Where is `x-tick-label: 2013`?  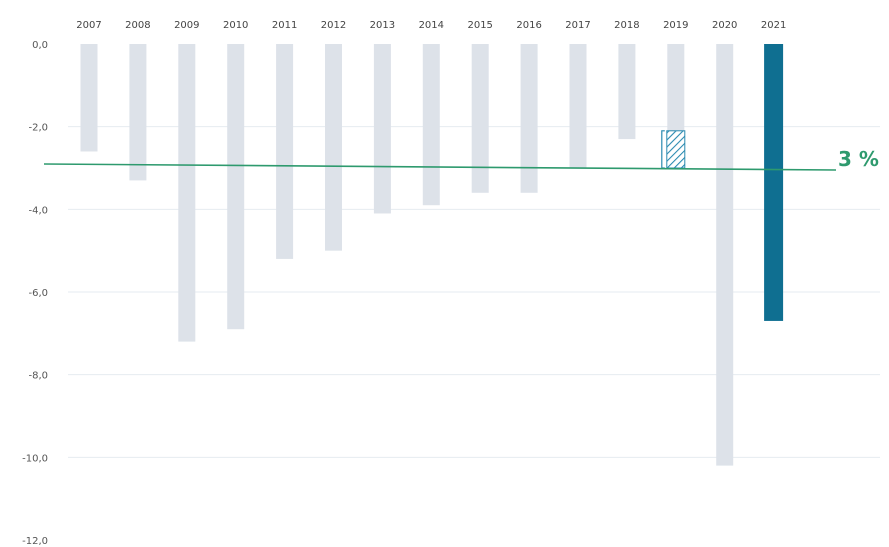 x-tick-label: 2013 is located at coordinates (382, 25).